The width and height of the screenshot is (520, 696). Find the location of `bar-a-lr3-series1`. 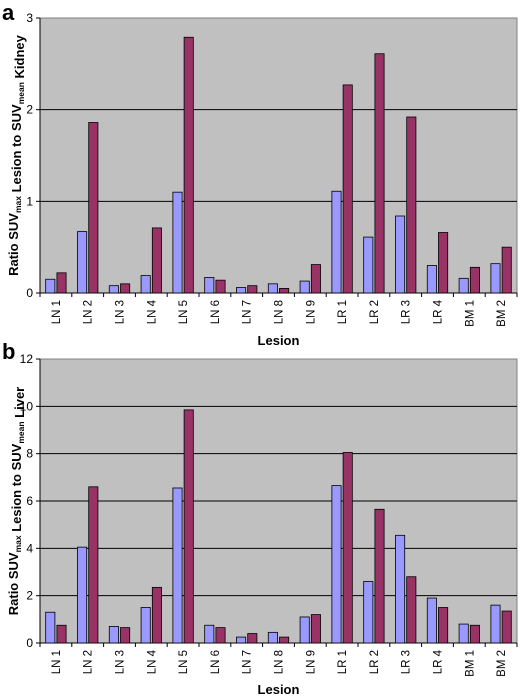

bar-a-lr3-series1 is located at coordinates (400, 254).